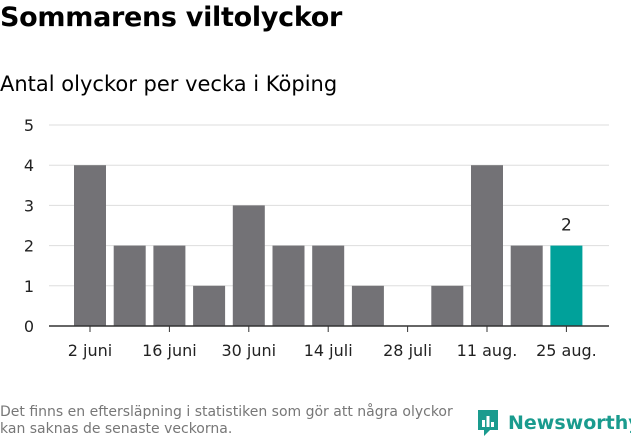 The height and width of the screenshot is (439, 631). I want to click on y-tick-label: 5, so click(29, 125).